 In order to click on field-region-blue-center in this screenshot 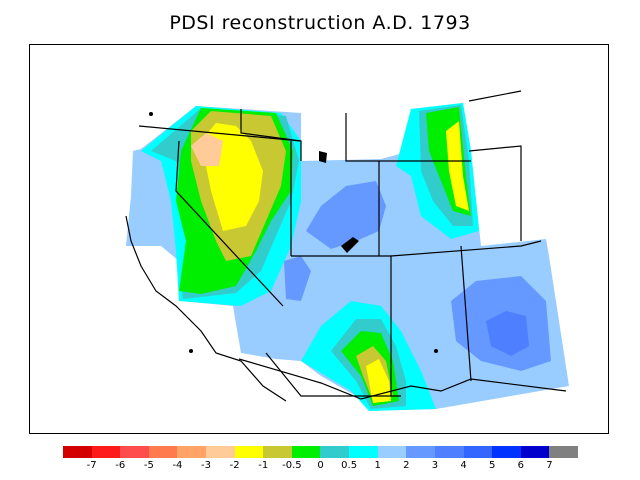, I will do `click(346, 215)`.